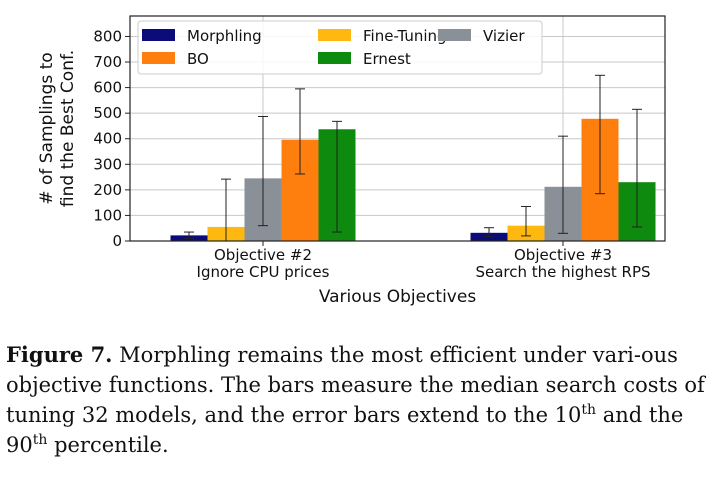  I want to click on x-tick-sublabel: Ignore CPU prices, so click(263, 272).